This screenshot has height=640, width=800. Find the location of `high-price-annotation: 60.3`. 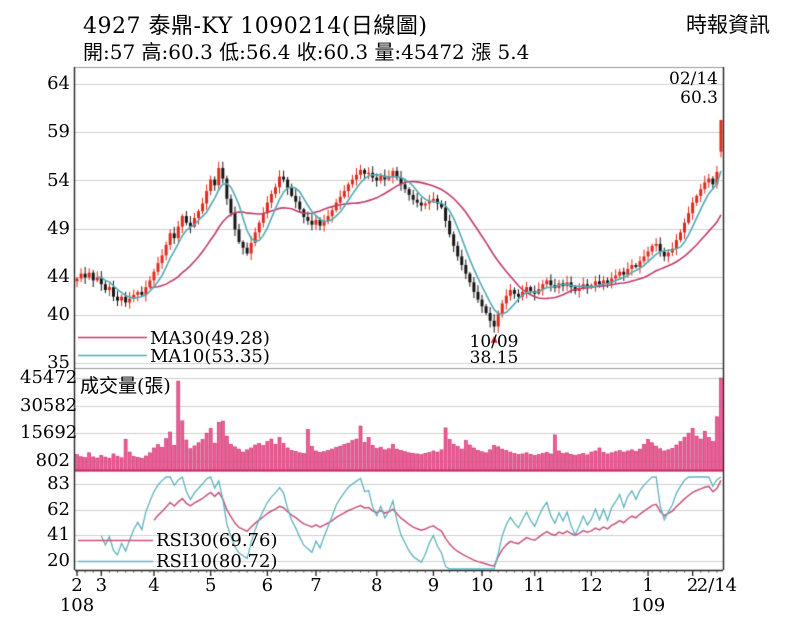

high-price-annotation: 60.3 is located at coordinates (699, 98).